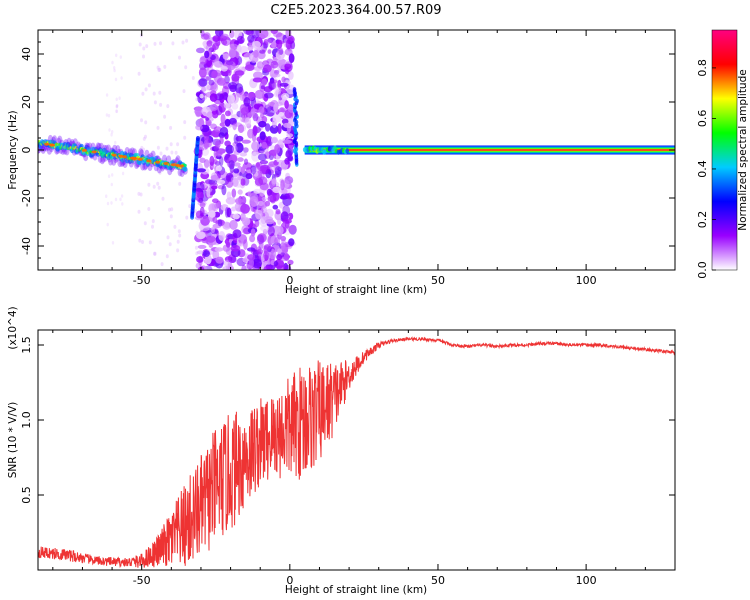  What do you see at coordinates (142, 580) in the screenshot?
I see `x-tick-label: -50` at bounding box center [142, 580].